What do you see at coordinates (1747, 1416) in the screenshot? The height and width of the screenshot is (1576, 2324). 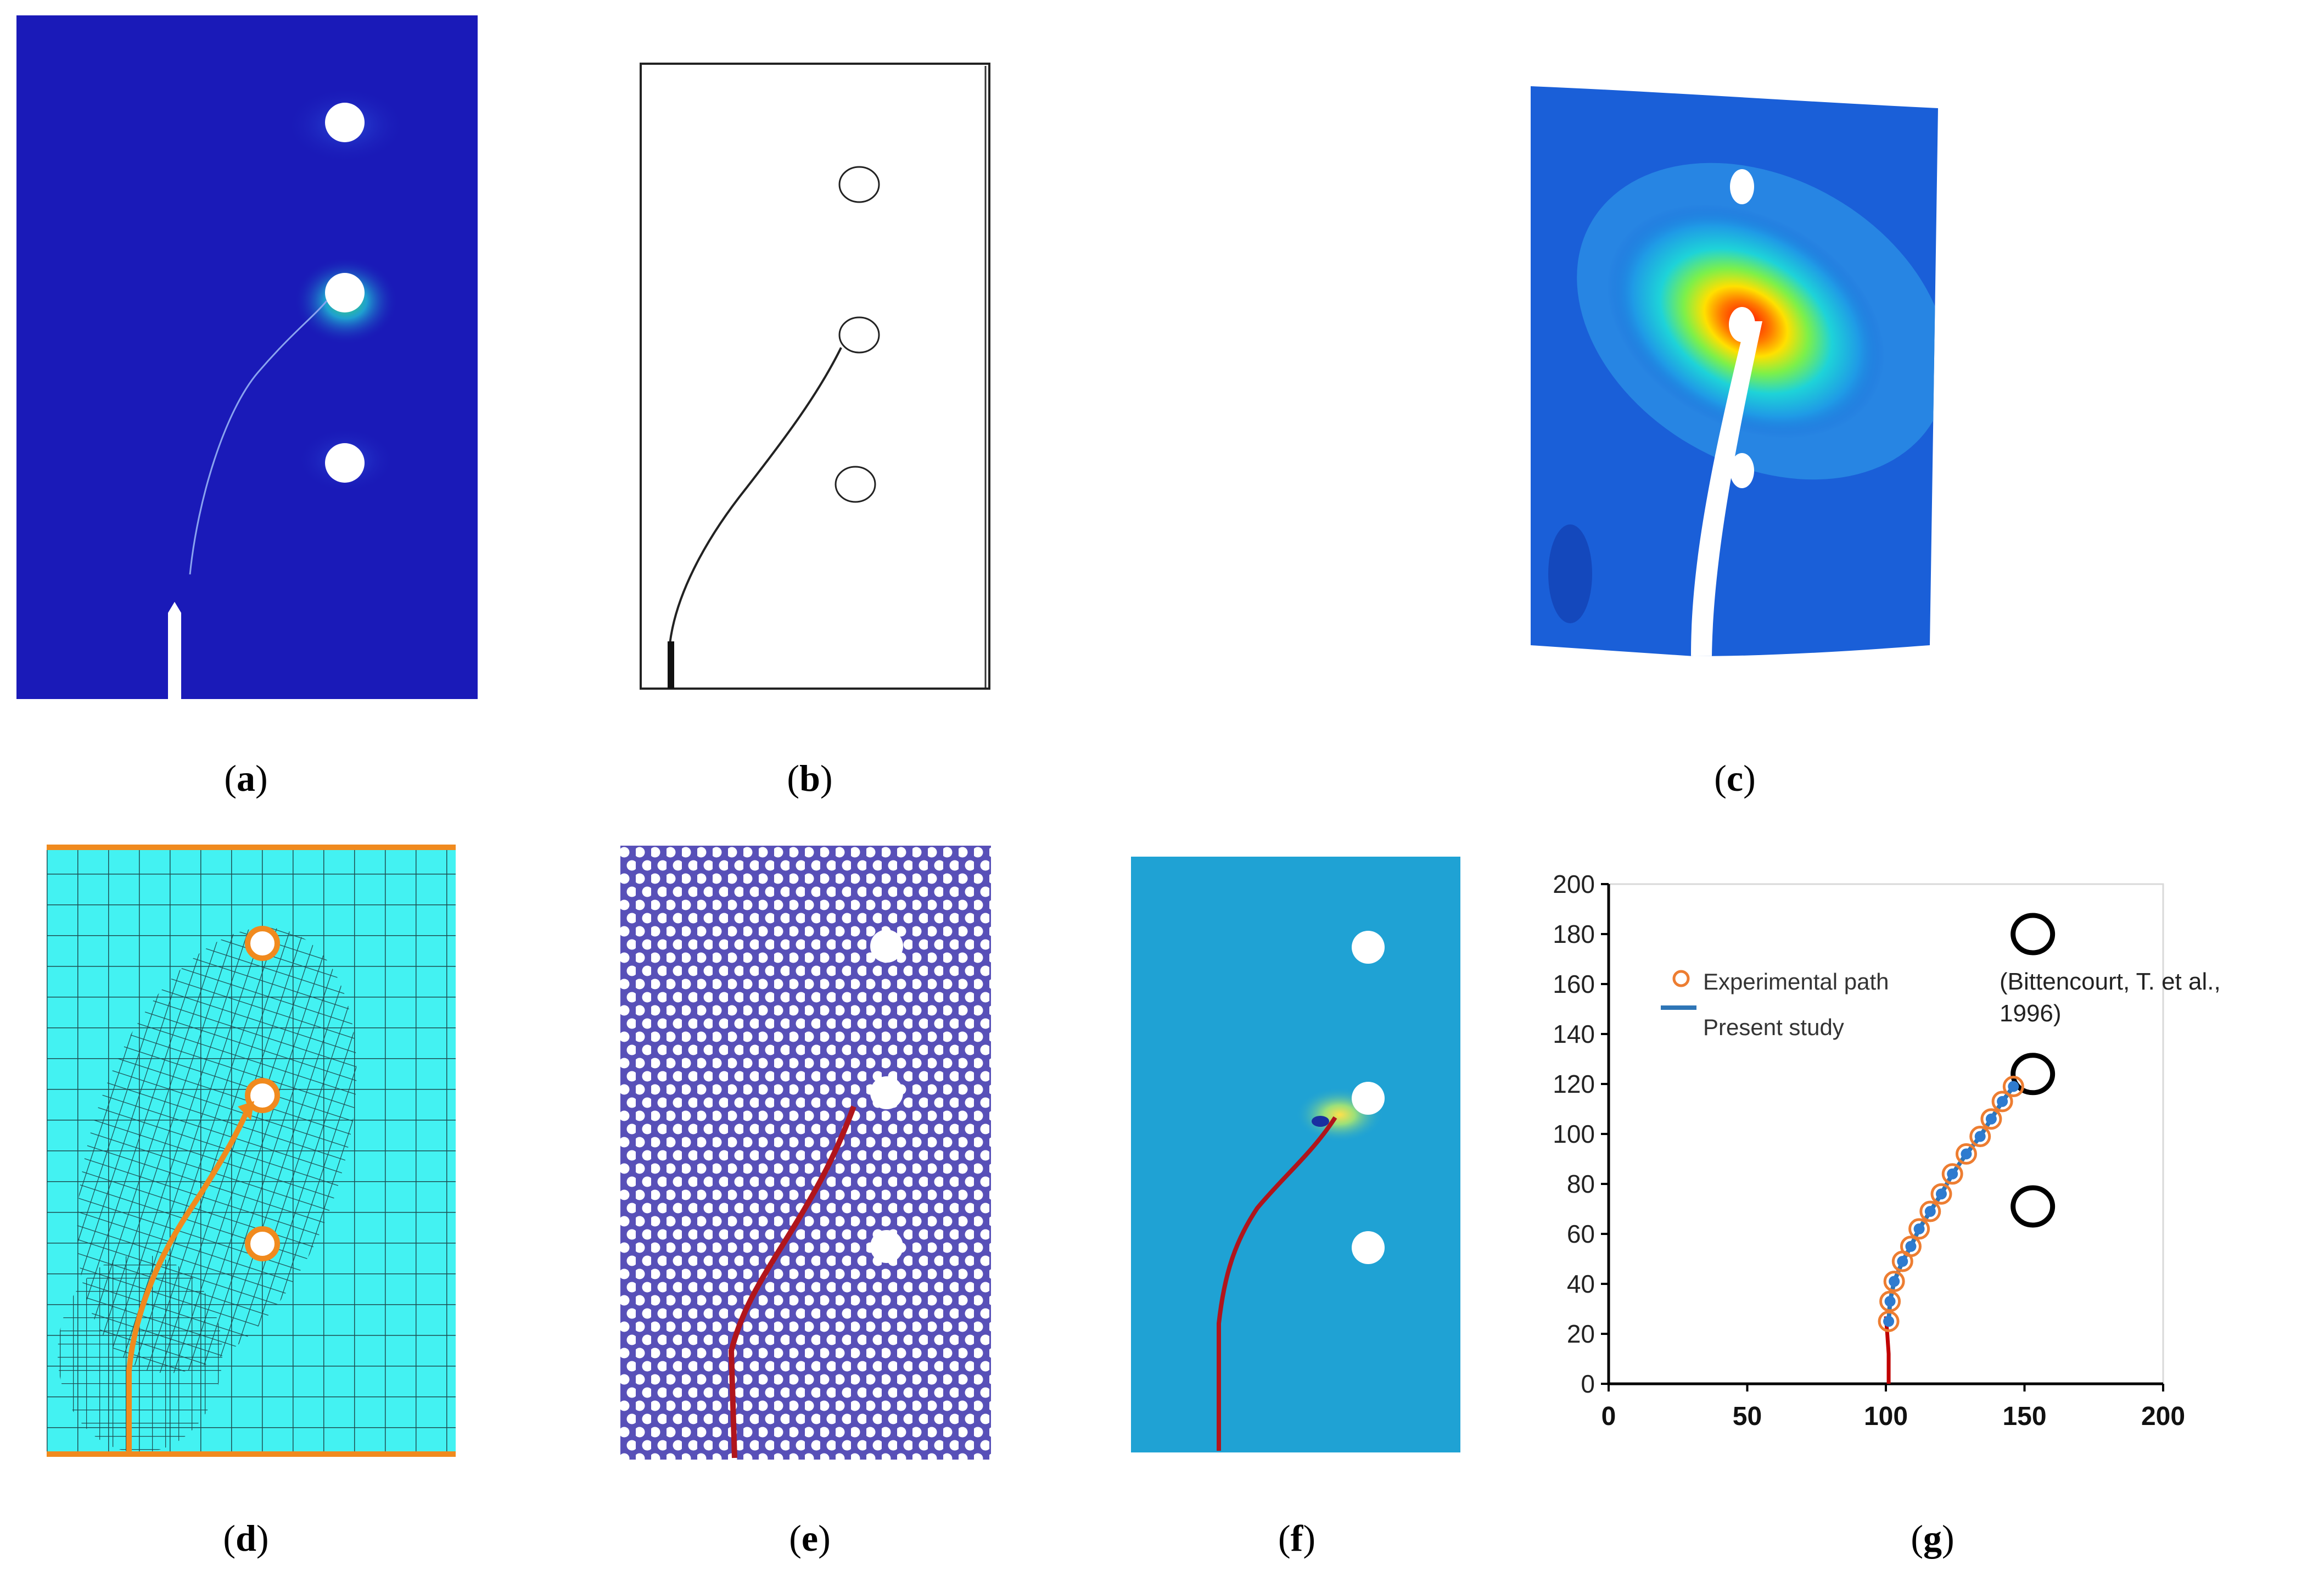 I see `x-tick-label: 50` at bounding box center [1747, 1416].